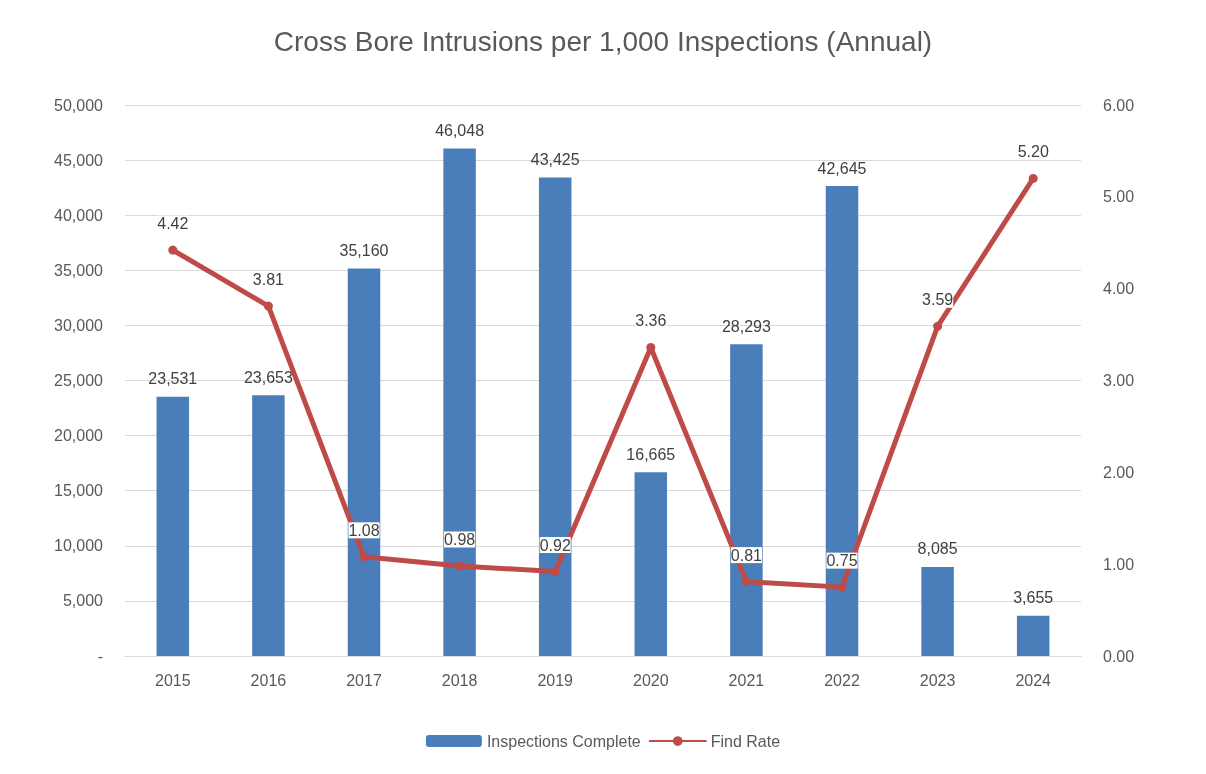 The width and height of the screenshot is (1206, 774). I want to click on x-tick-label: 2019, so click(555, 680).